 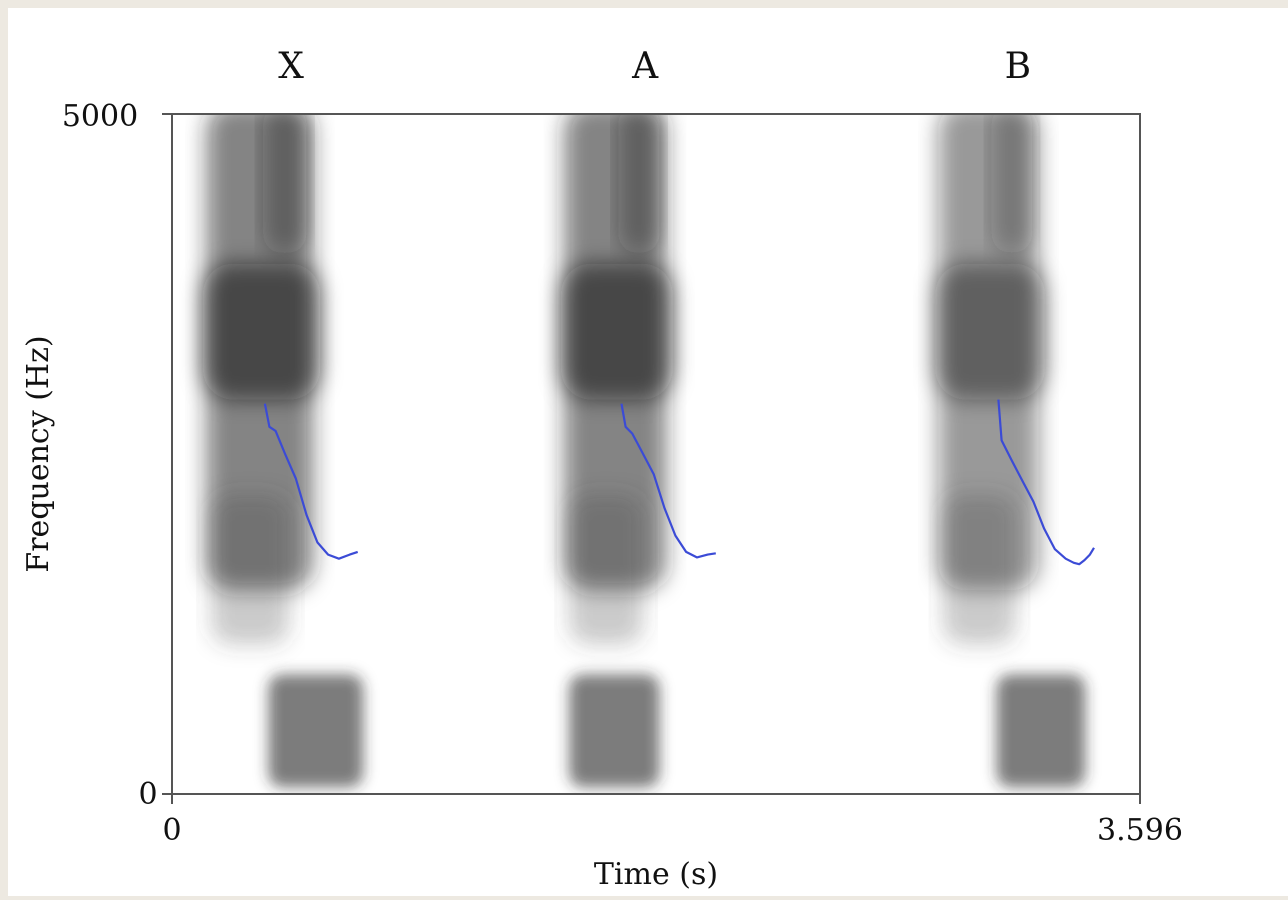 I want to click on x-tick-max: 3.596, so click(x=1140, y=830).